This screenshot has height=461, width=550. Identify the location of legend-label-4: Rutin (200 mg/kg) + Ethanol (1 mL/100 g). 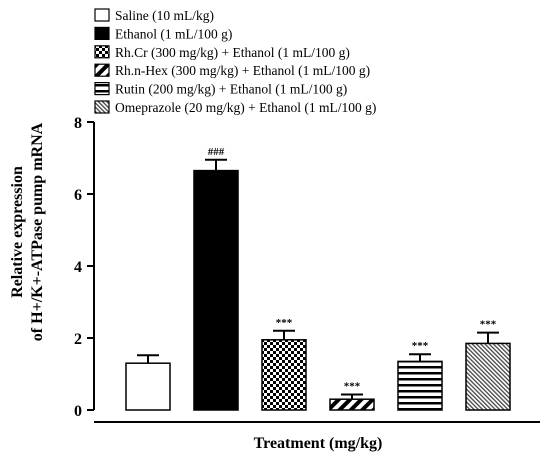
(231, 89).